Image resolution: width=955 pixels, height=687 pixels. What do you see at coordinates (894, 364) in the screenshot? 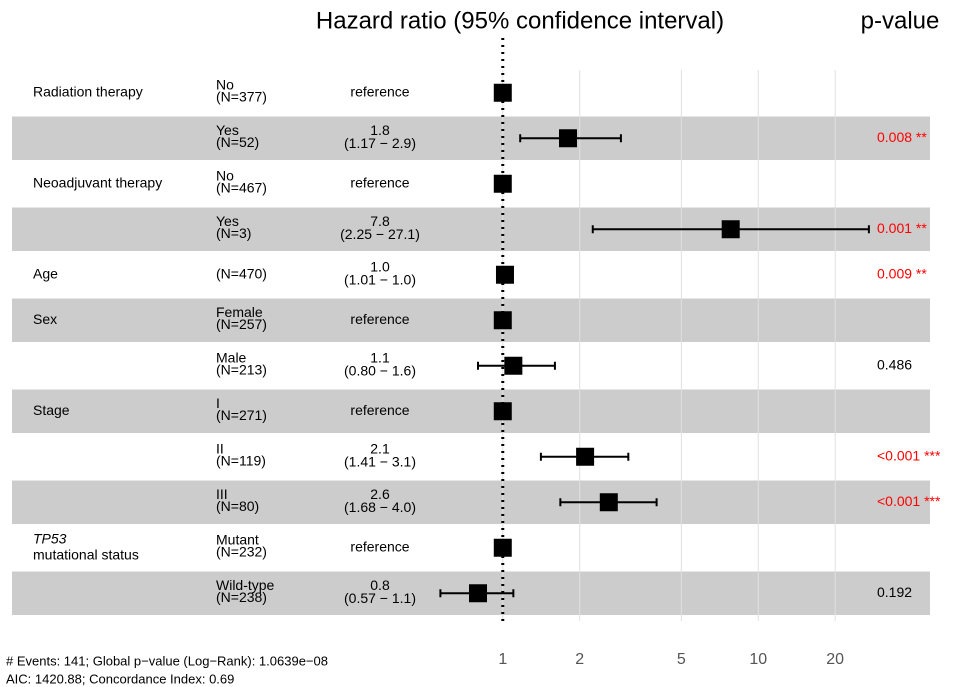
I see `p-value: 0.486` at bounding box center [894, 364].